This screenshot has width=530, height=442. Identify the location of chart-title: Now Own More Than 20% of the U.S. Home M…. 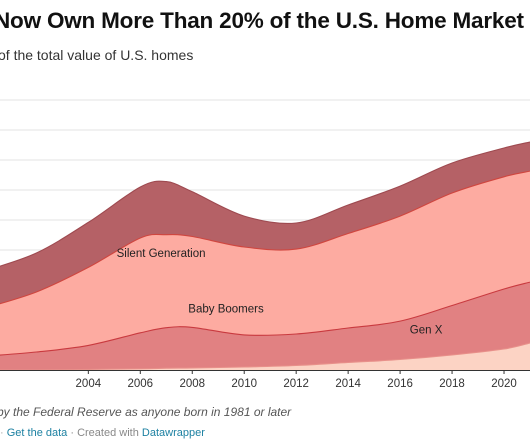
(262, 20).